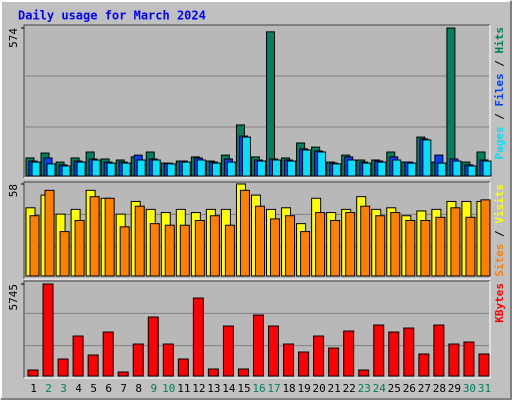 Image resolution: width=512 pixels, height=400 pixels. Describe the element at coordinates (499, 260) in the screenshot. I see `legend-entry: Sites` at that location.